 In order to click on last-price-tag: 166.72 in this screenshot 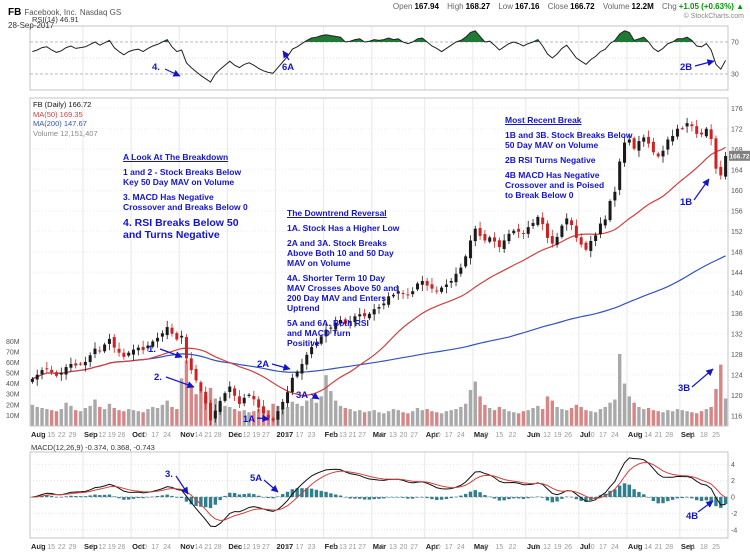, I will do `click(739, 155)`.